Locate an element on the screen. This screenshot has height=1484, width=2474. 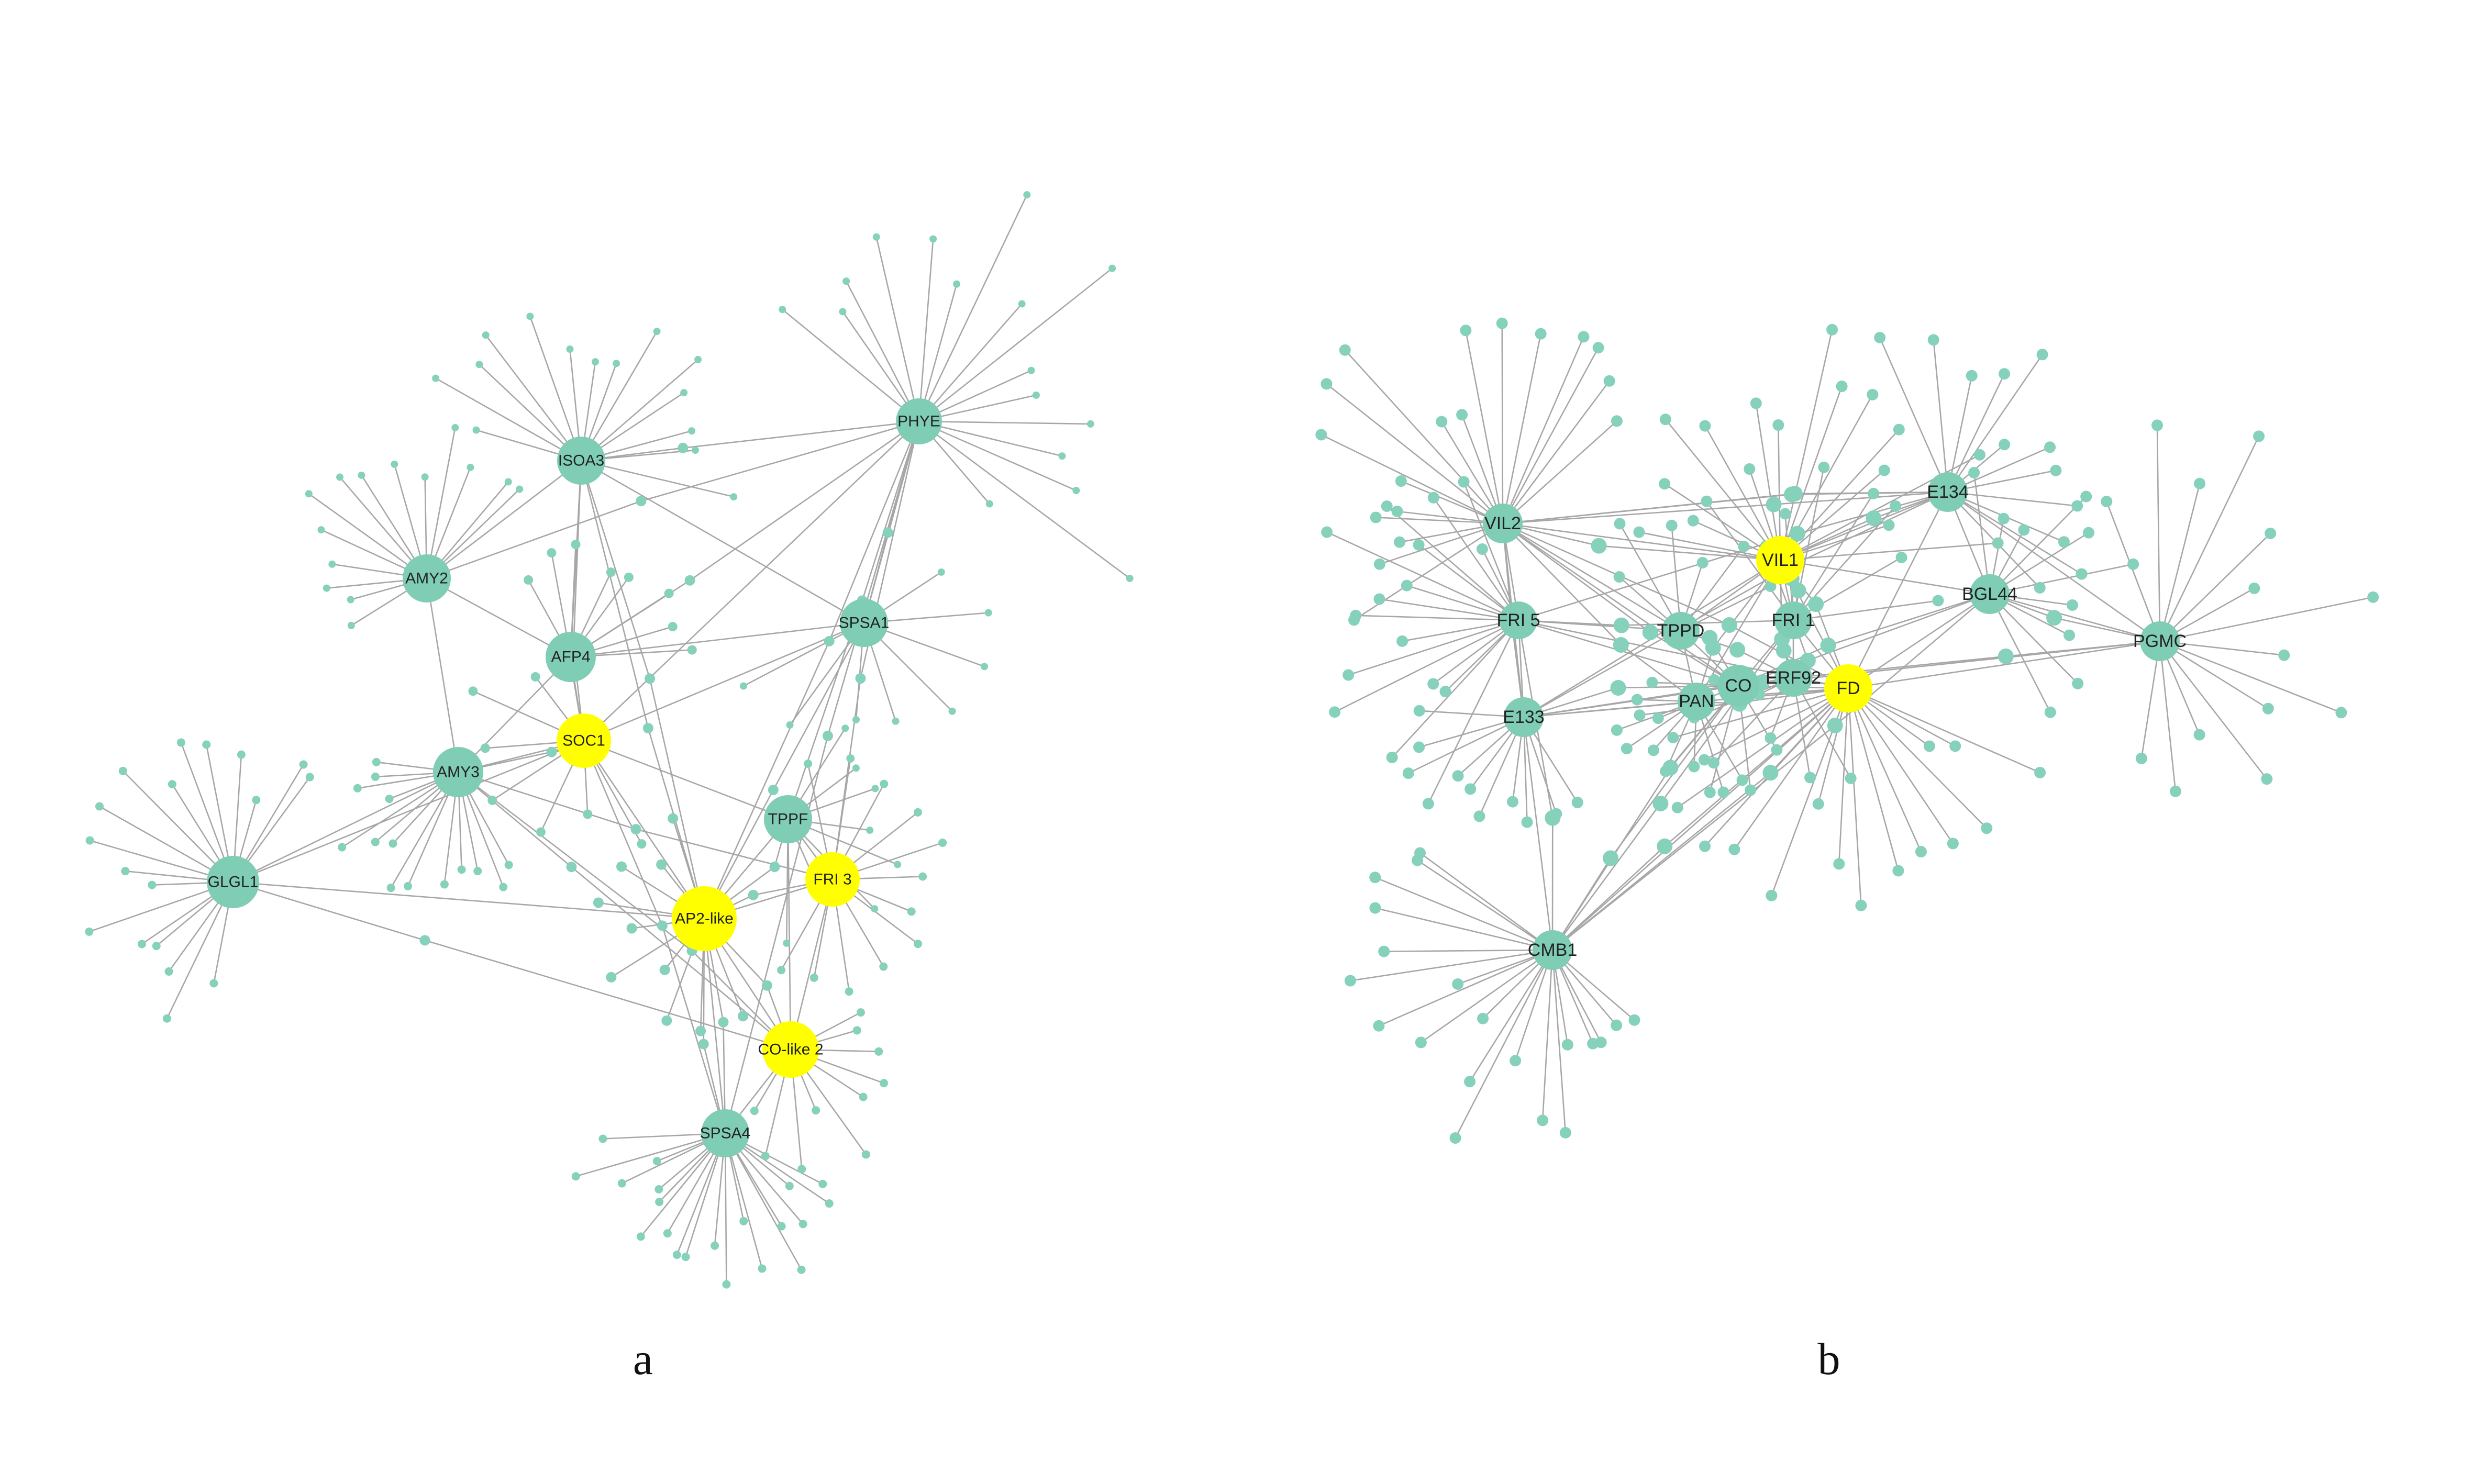
hub-node-ap2-like is located at coordinates (704, 919).